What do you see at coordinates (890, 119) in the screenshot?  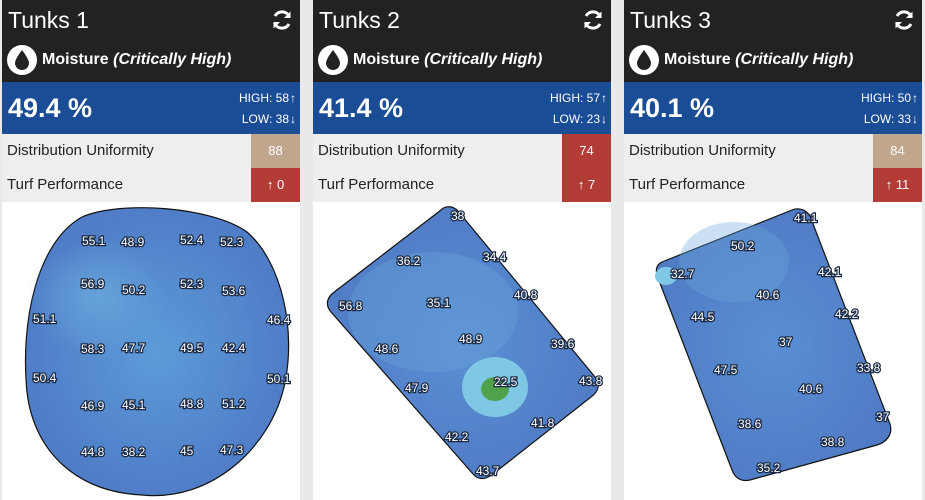 I see `low-value: LOW: 33↓` at bounding box center [890, 119].